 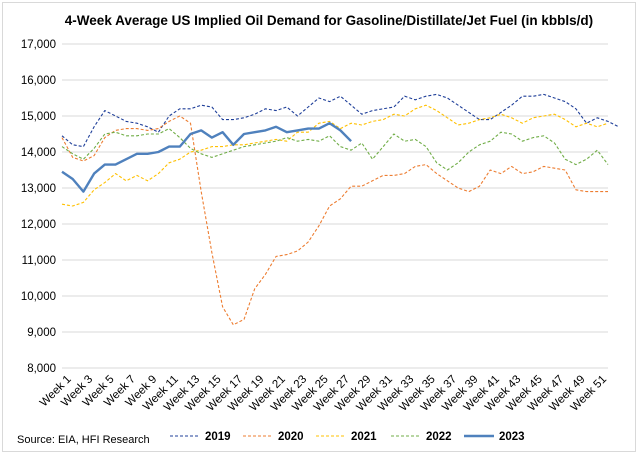 What do you see at coordinates (38, 153) in the screenshot?
I see `y-tick-label: 14,000` at bounding box center [38, 153].